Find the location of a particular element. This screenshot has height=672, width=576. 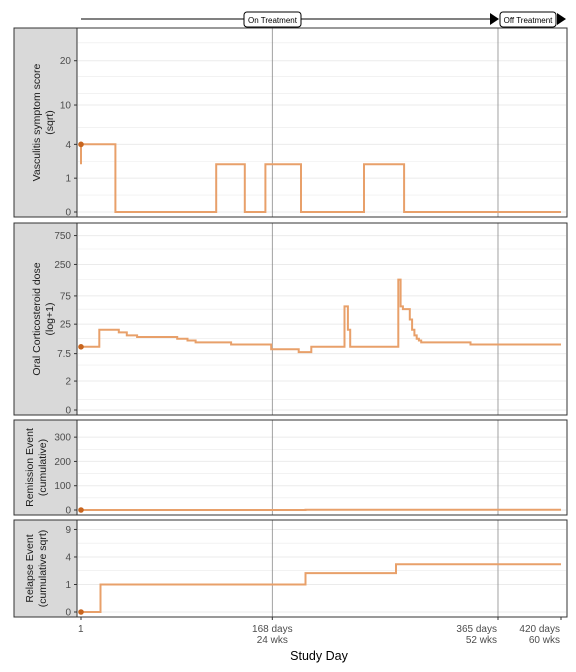

y-tick-label: 100 is located at coordinates (62, 486).